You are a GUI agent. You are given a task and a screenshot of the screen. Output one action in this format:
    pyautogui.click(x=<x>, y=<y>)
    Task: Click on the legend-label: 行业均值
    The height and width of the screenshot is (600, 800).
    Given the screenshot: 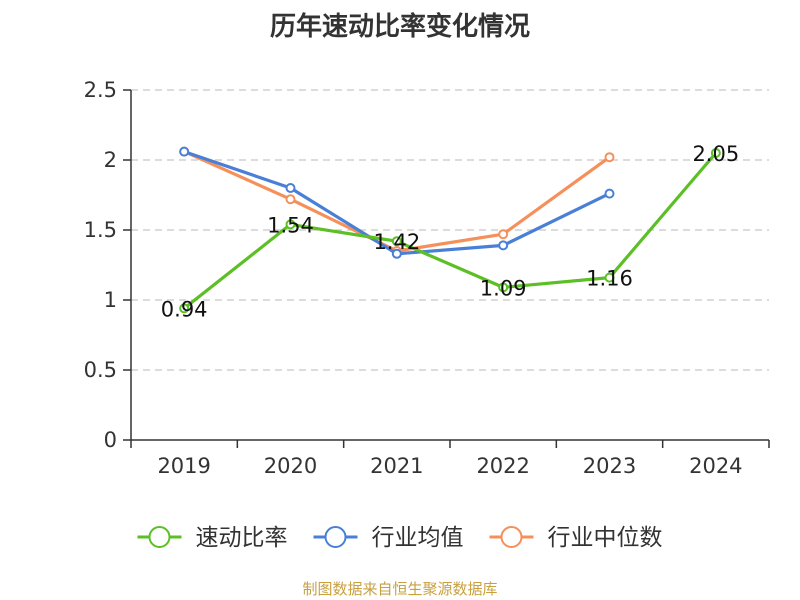 What is the action you would take?
    pyautogui.click(x=418, y=538)
    